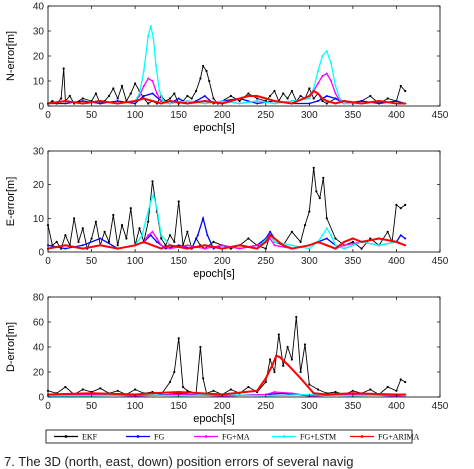 The image size is (474, 469). Describe the element at coordinates (206, 436) in the screenshot. I see `legend-marker-fg-ma` at that location.